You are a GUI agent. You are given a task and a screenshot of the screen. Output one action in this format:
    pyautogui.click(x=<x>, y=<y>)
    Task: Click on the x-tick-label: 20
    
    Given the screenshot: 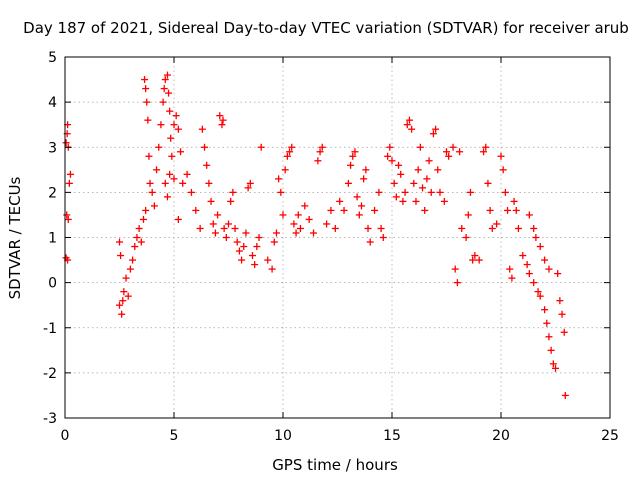 What is the action you would take?
    pyautogui.click(x=501, y=436)
    